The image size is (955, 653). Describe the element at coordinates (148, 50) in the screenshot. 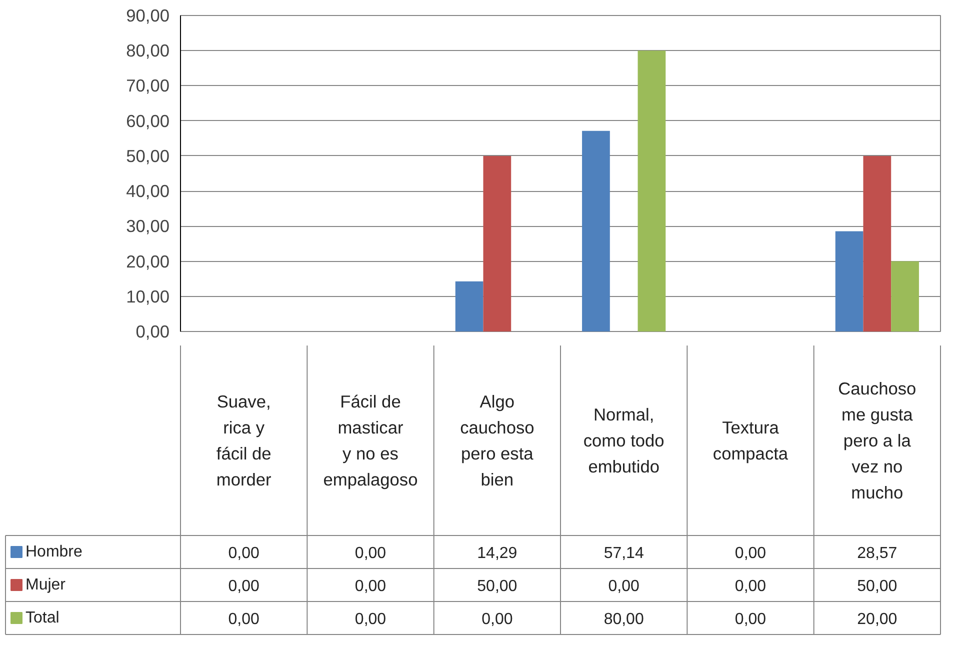

I see `y-tick-label: 80,00` at that location.